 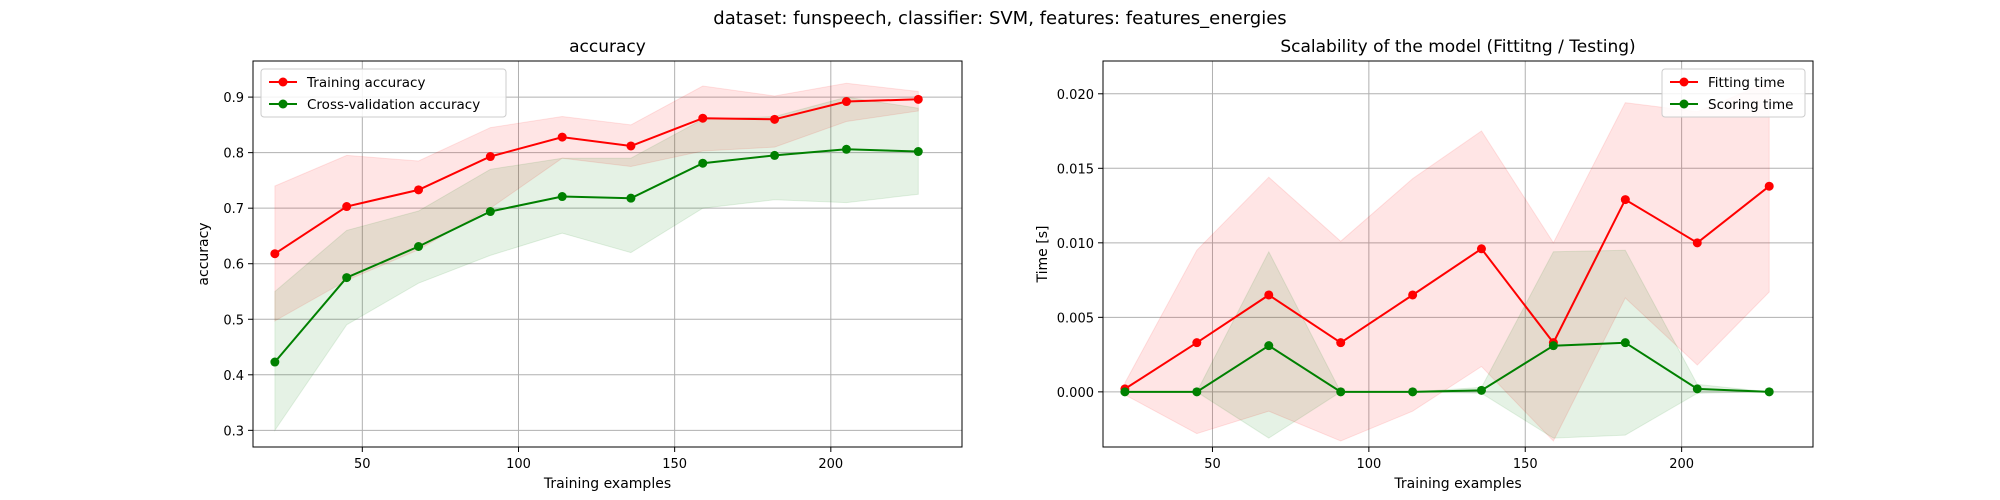 What do you see at coordinates (233, 265) in the screenshot?
I see `y-tick-label: 0.6` at bounding box center [233, 265].